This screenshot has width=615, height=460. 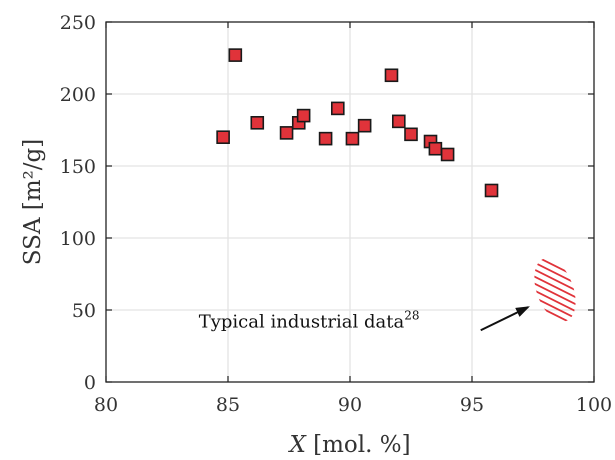 What do you see at coordinates (78, 239) in the screenshot?
I see `y-tick-label: 100` at bounding box center [78, 239].